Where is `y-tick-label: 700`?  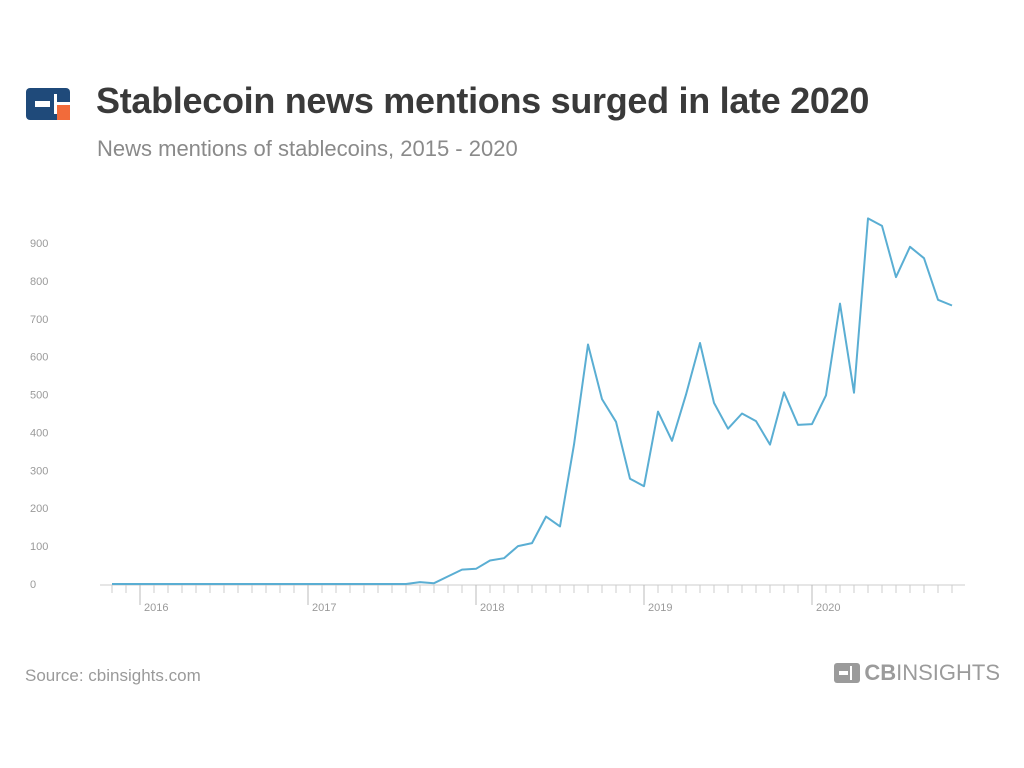 y-tick-label: 700 is located at coordinates (39, 320).